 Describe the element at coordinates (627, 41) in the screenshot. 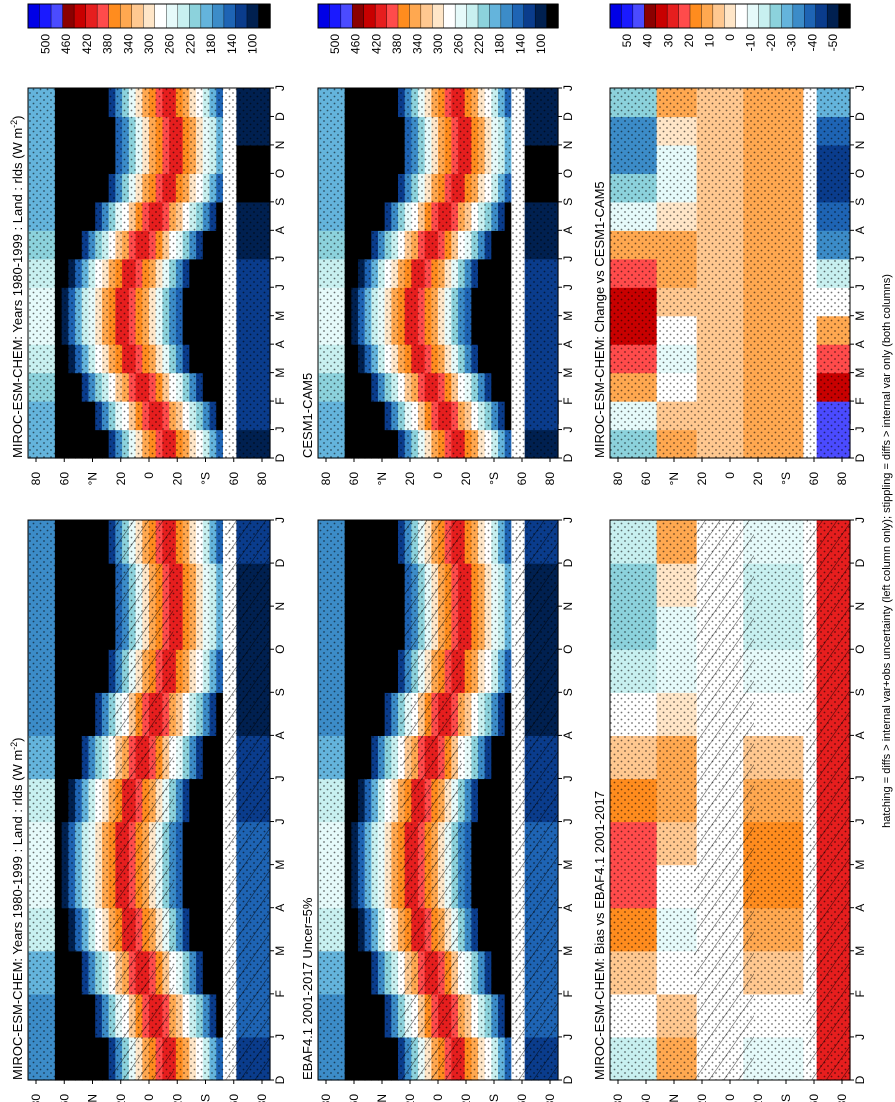

I see `colorbar-label: 50` at that location.